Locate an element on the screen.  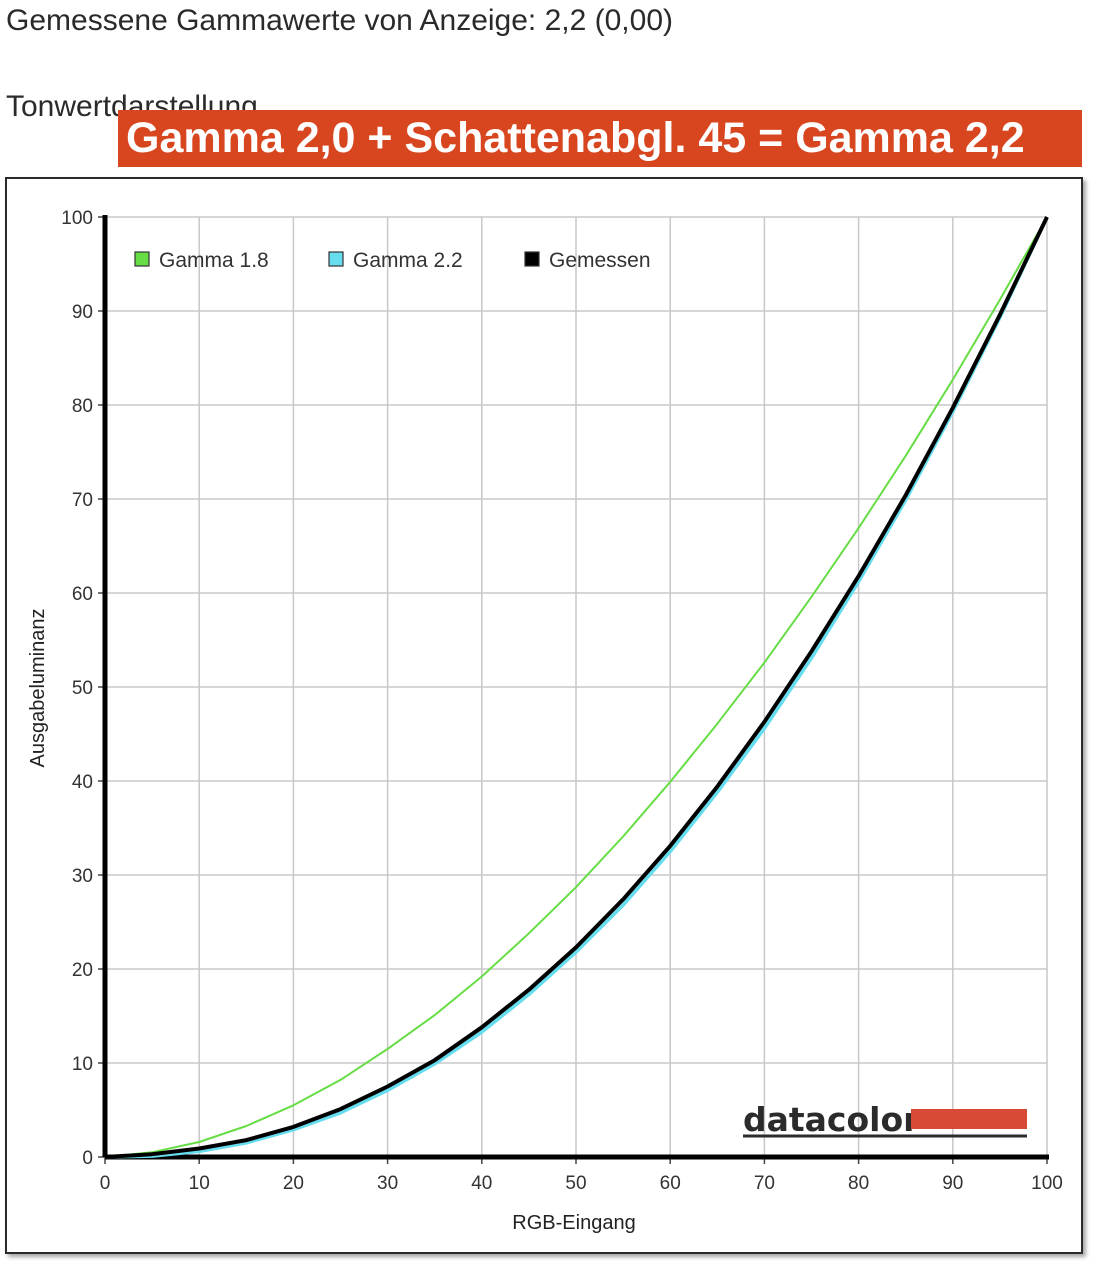
logo-bar is located at coordinates (969, 1119).